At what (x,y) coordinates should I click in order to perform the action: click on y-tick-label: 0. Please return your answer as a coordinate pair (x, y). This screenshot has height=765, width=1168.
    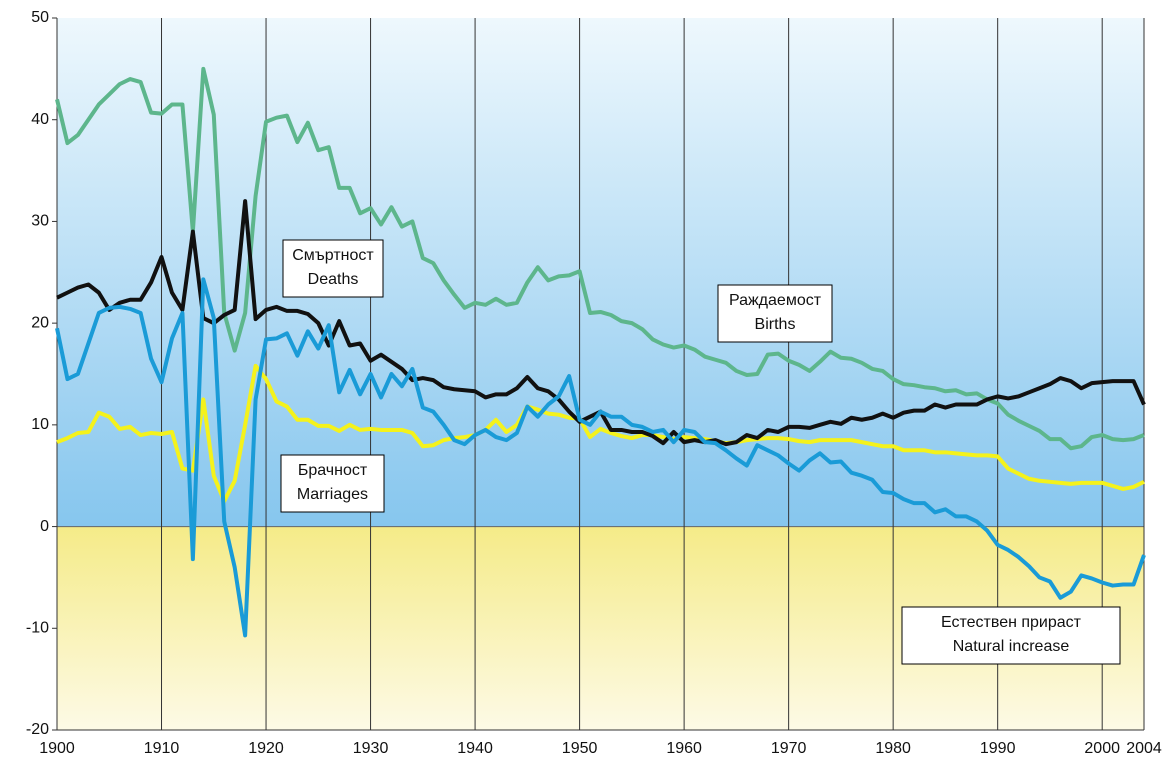
    Looking at the image, I should click on (44, 526).